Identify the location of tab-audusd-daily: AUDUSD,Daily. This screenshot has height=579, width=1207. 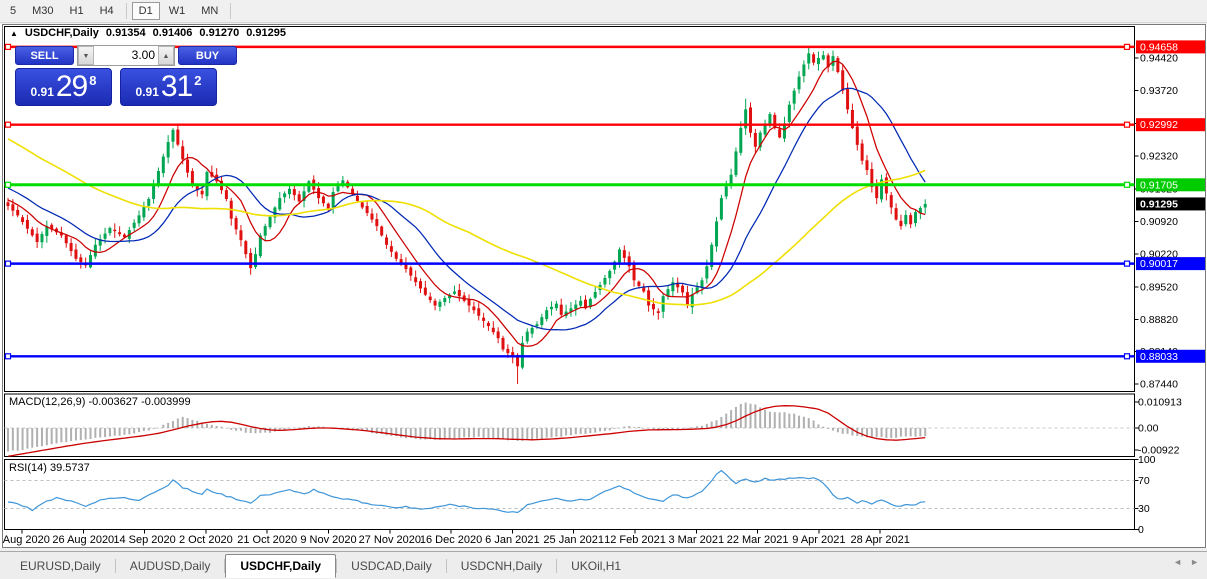
(170, 565).